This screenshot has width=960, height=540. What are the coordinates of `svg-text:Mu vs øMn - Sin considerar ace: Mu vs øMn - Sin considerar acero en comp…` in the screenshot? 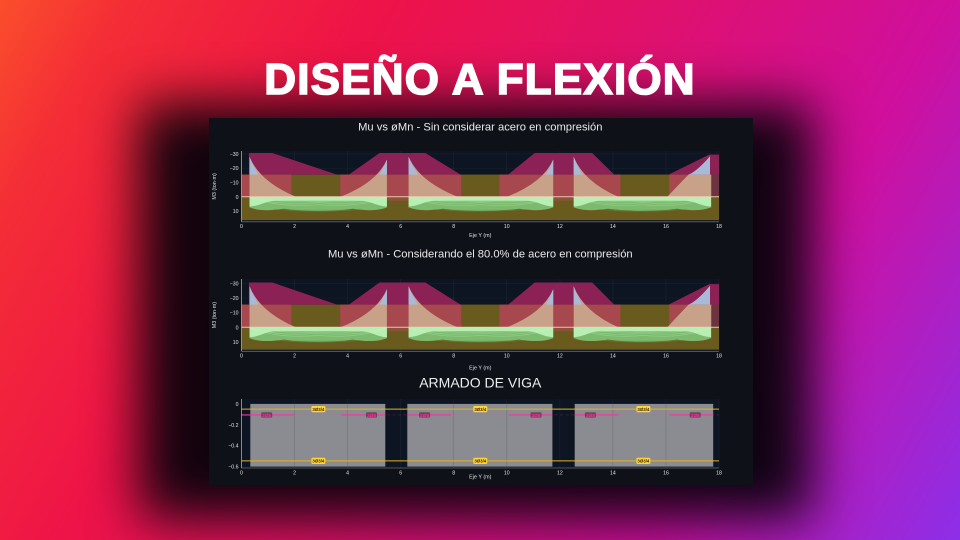 It's located at (480, 128).